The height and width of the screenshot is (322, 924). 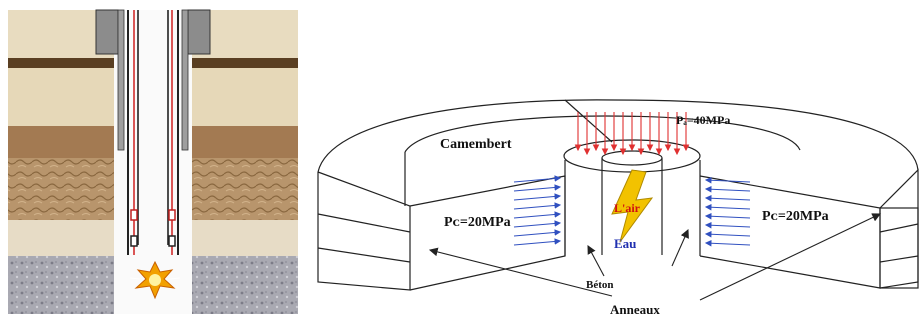 I want to click on cement-left, so click(x=121, y=80).